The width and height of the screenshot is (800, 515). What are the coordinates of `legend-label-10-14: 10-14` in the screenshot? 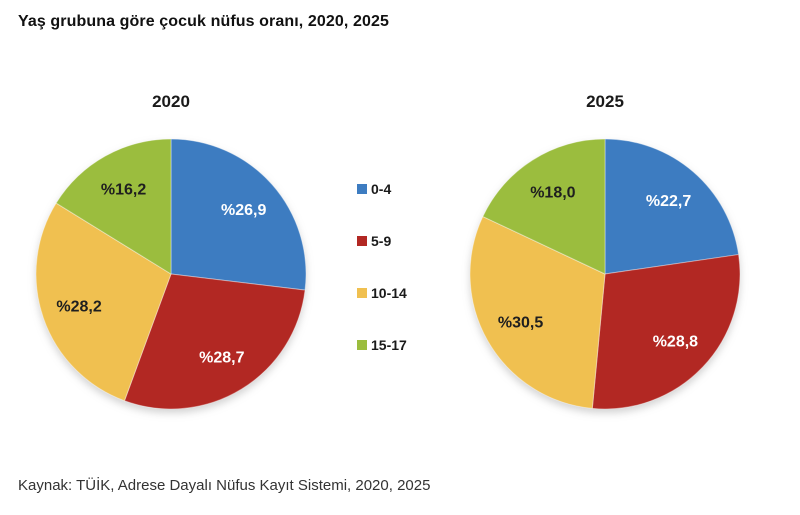 It's located at (389, 293).